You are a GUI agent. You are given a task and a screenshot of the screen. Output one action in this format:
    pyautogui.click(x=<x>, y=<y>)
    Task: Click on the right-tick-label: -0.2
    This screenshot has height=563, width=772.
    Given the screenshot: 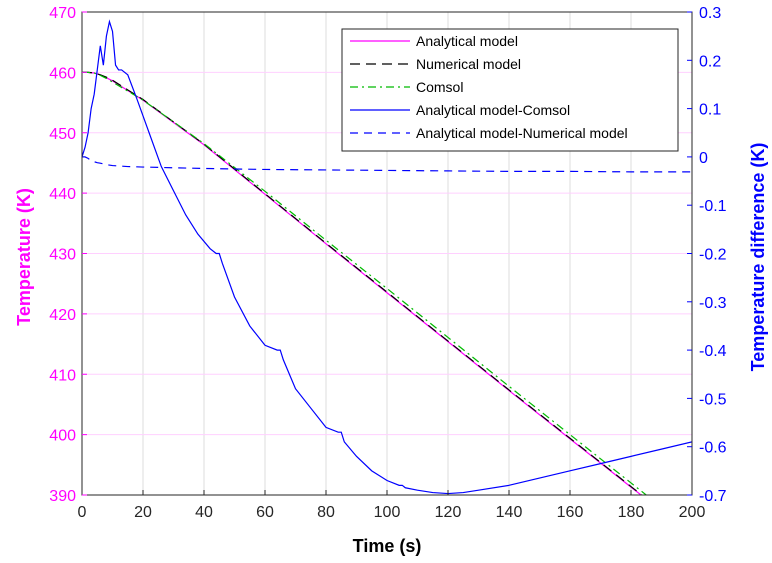 What is the action you would take?
    pyautogui.click(x=713, y=255)
    